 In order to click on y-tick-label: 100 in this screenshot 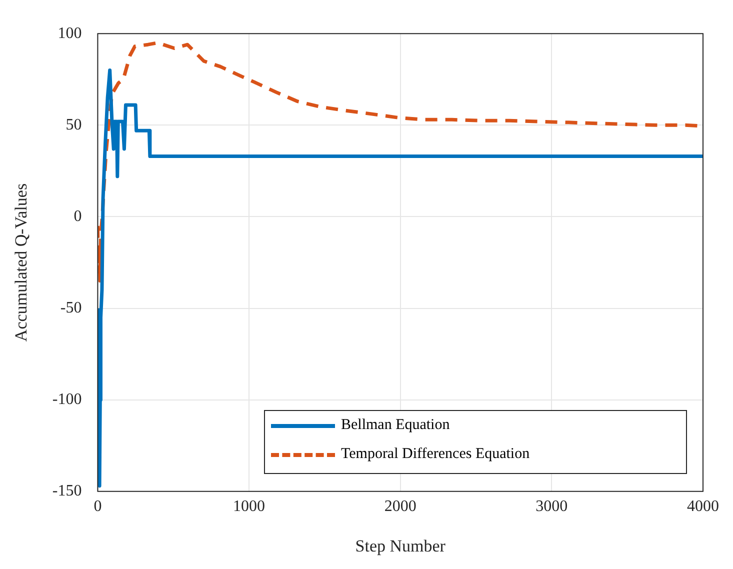, I will do `click(70, 33)`.